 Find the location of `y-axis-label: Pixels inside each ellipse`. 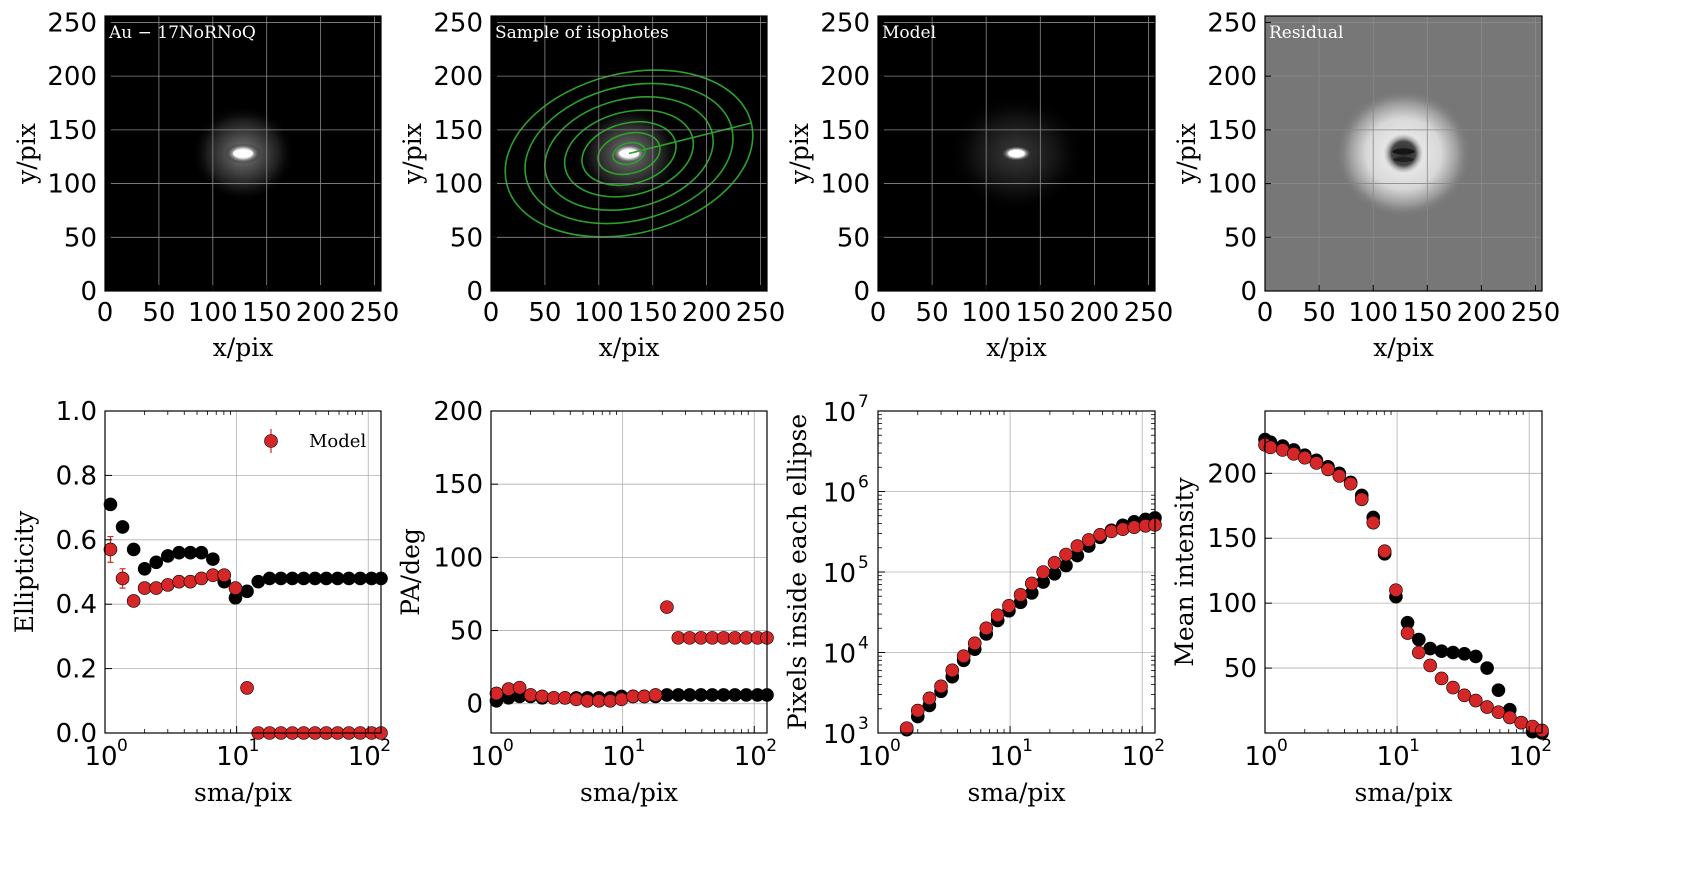

y-axis-label: Pixels inside each ellipse is located at coordinates (797, 572).